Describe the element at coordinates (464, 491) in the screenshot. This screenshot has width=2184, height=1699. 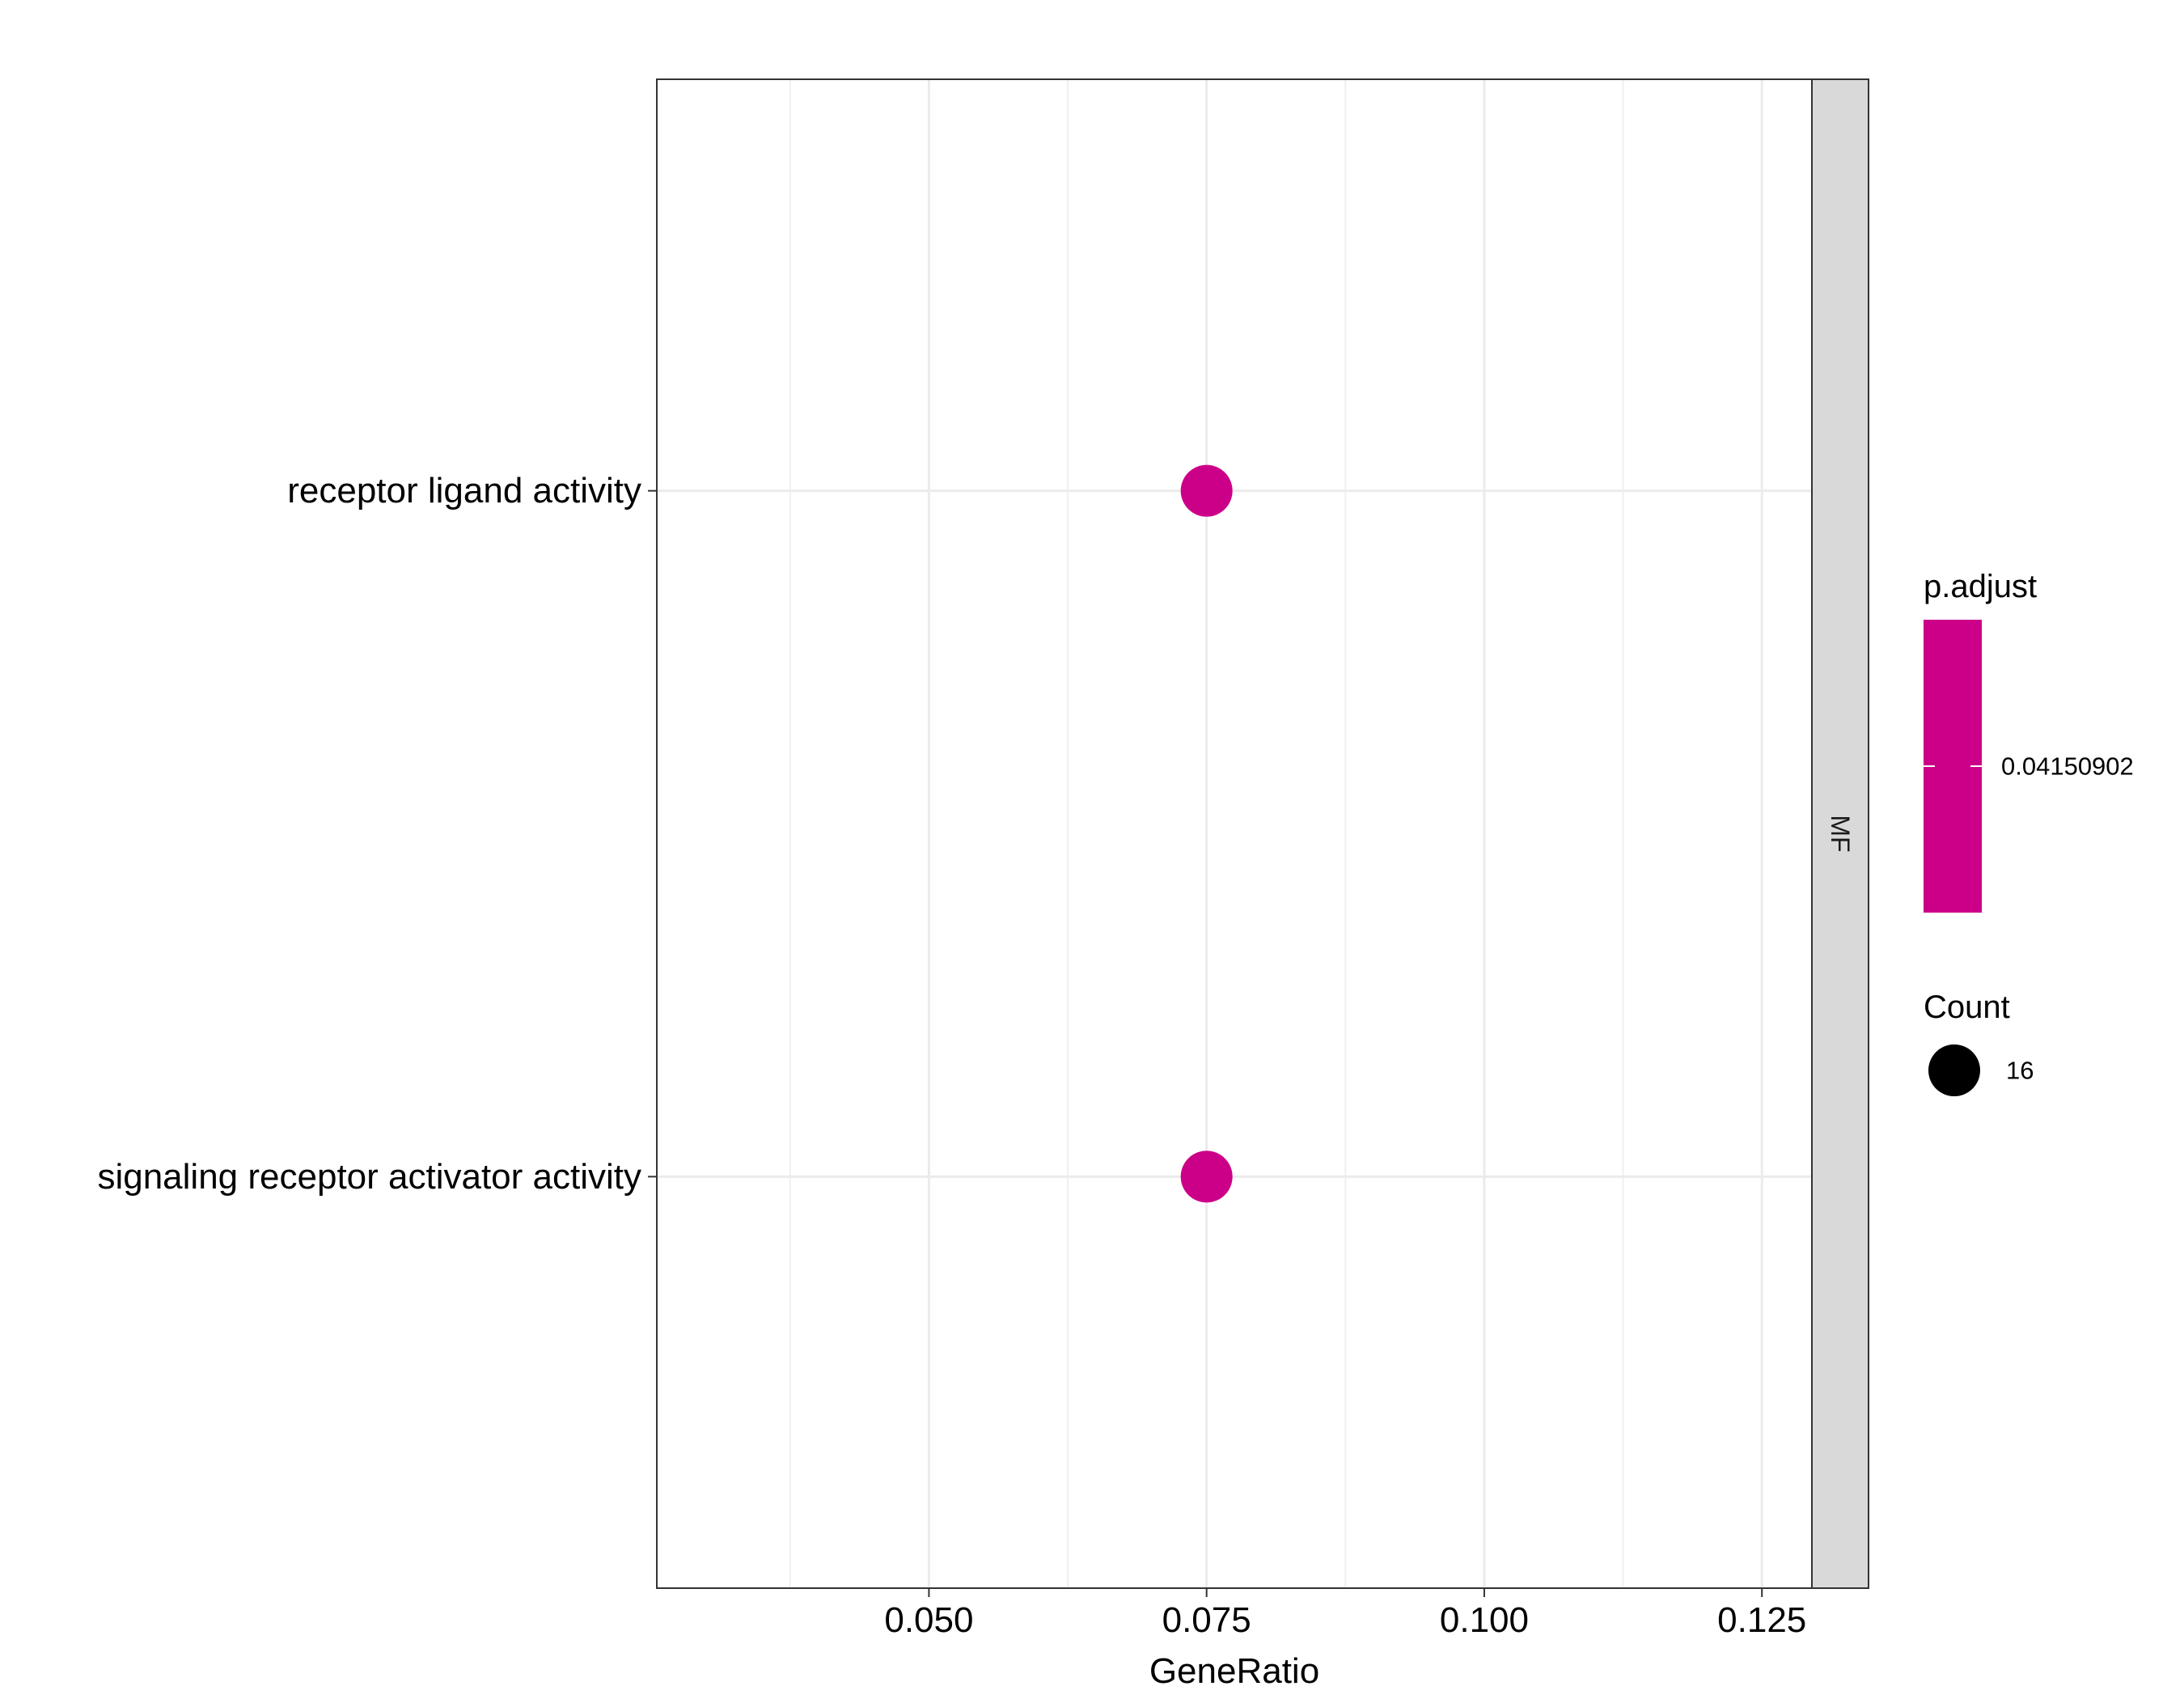
I see `y-tick-label: receptor ligand activity` at that location.